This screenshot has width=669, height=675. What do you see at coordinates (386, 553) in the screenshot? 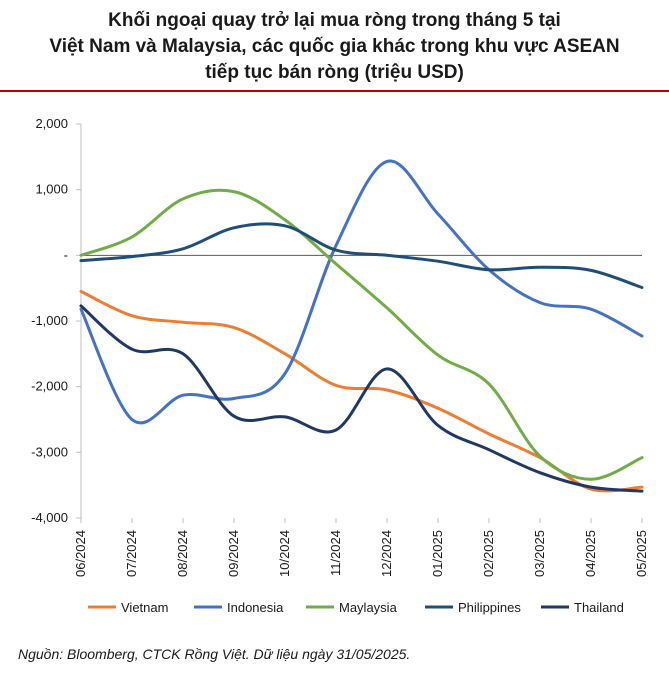
I see `x-tick-label: 12/2024` at bounding box center [386, 553].